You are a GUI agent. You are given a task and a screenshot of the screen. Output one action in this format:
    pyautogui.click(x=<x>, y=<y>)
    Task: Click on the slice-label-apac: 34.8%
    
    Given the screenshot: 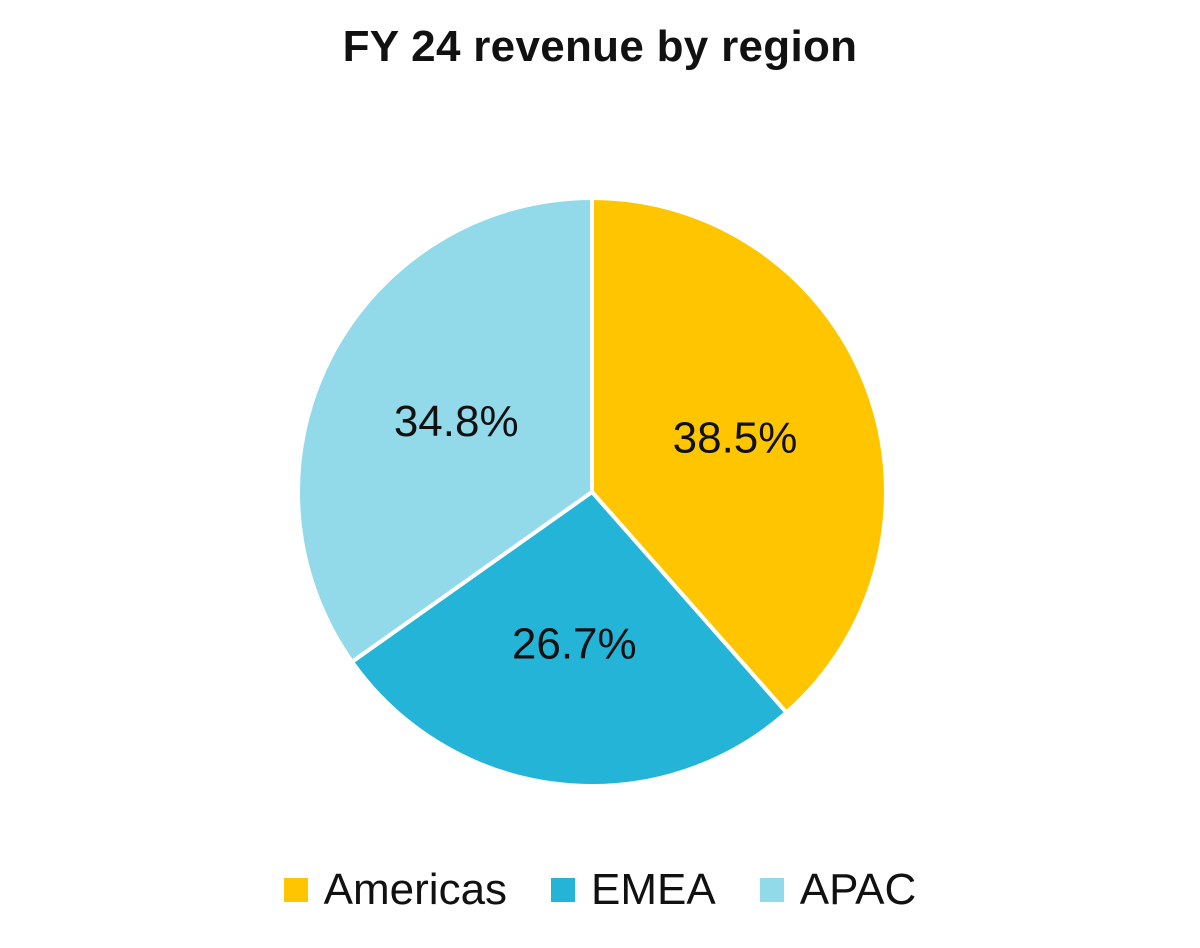 What is the action you would take?
    pyautogui.click(x=456, y=421)
    